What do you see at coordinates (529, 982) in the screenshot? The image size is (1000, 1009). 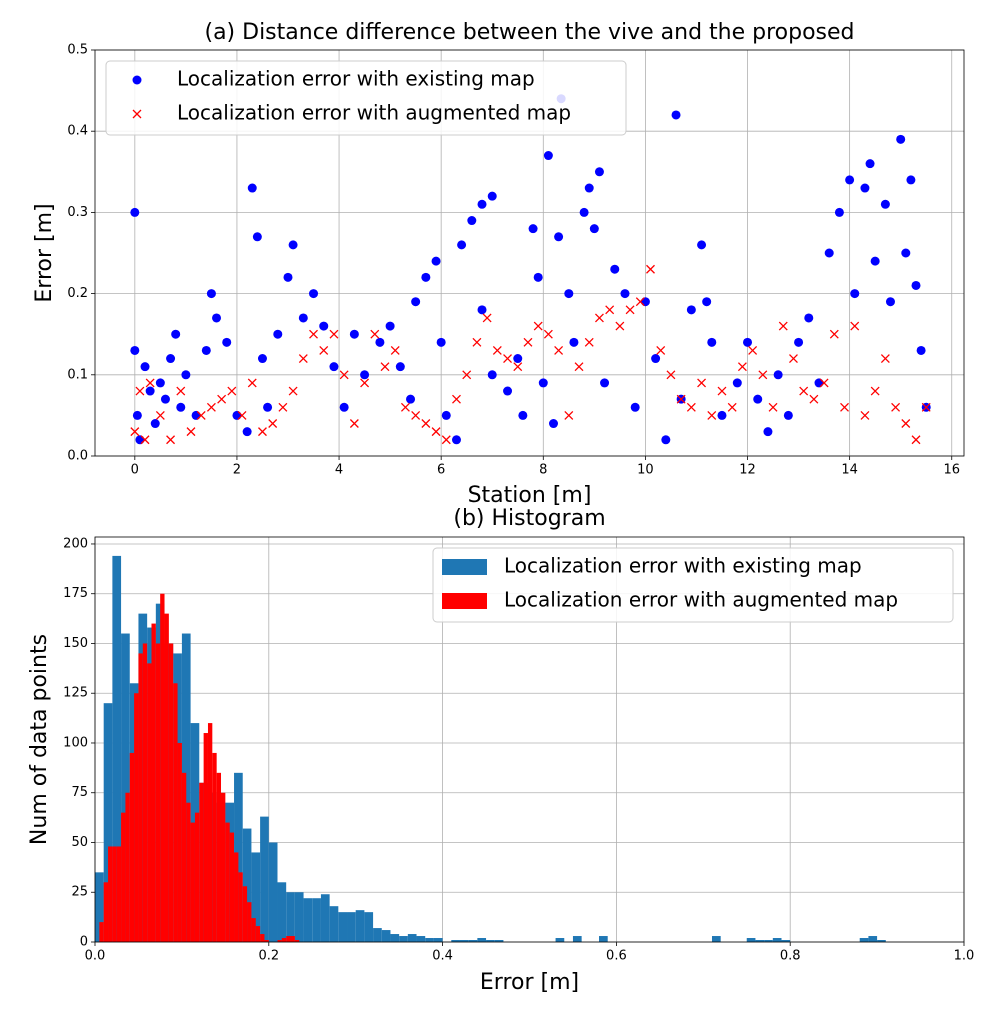 I see `x-axis-label: Error [m]` at bounding box center [529, 982].